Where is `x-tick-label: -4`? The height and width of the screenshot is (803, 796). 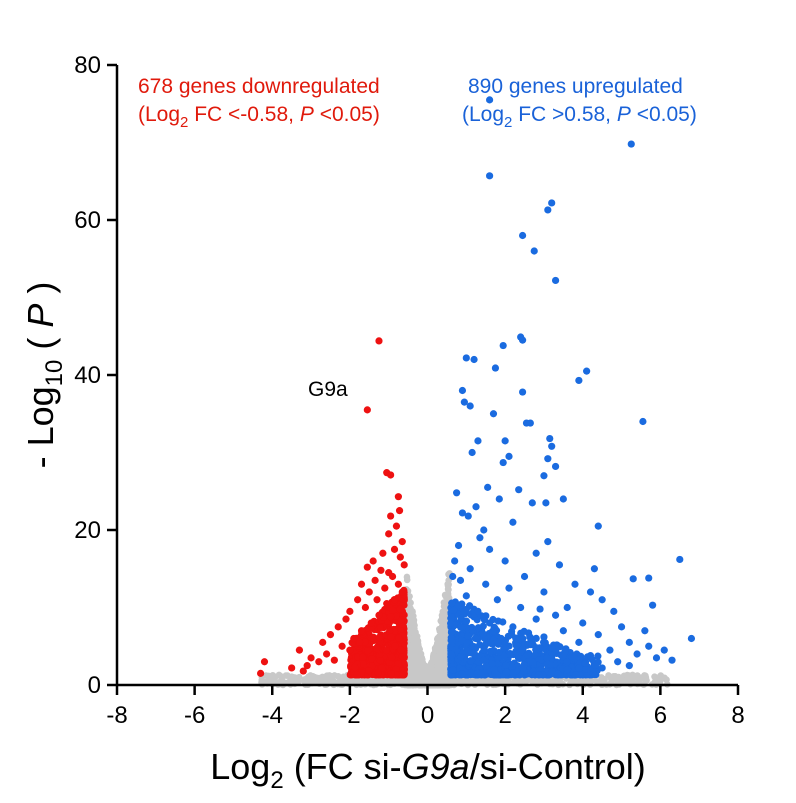
x-tick-label: -4 is located at coordinates (272, 715).